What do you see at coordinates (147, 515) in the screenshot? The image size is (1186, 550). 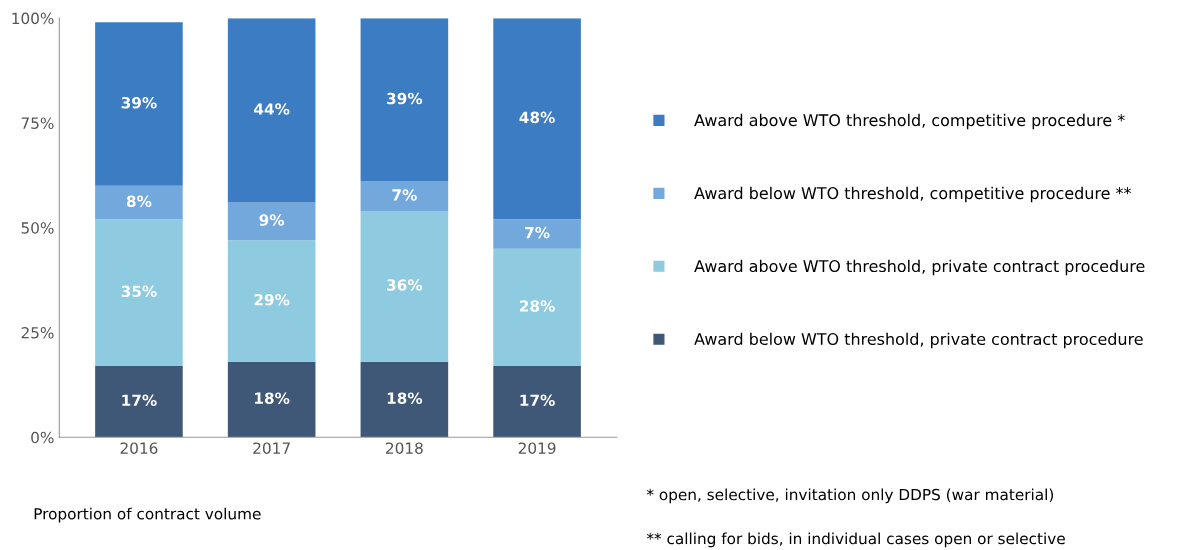 I see `text: Proportion of contract volume` at bounding box center [147, 515].